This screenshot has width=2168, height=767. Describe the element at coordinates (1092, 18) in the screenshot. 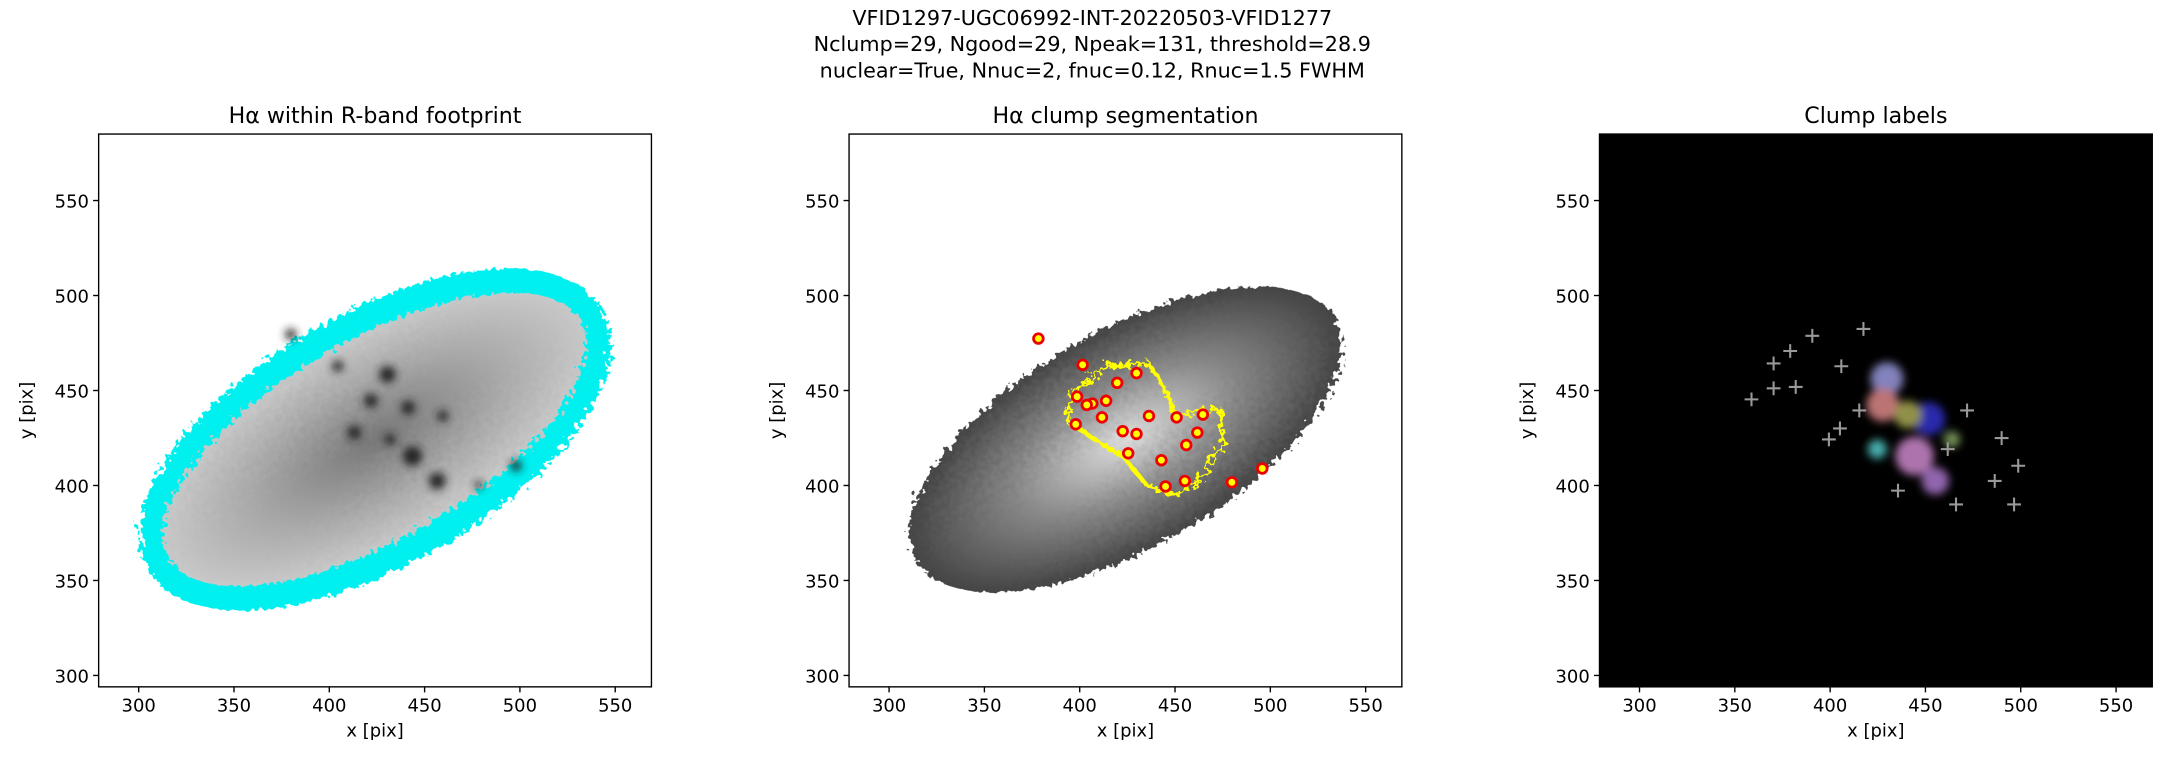

I see `figure-title: VFID1297-UGC06992-INT-20220503-VFID1277` at that location.